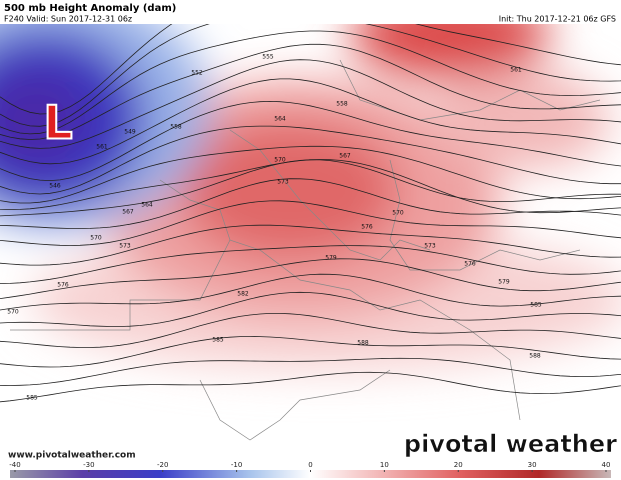  I want to click on init-time: Init: Thu 2017-12-21 06z GFS, so click(557, 19).